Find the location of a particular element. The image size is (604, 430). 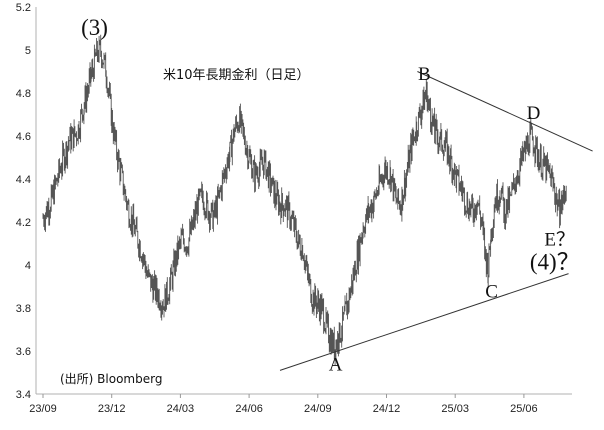

x-tick-labels: 23/09 23/12 24/03 24/06 24/09 24/12 25/03 25/06 is located at coordinates (283, 409).